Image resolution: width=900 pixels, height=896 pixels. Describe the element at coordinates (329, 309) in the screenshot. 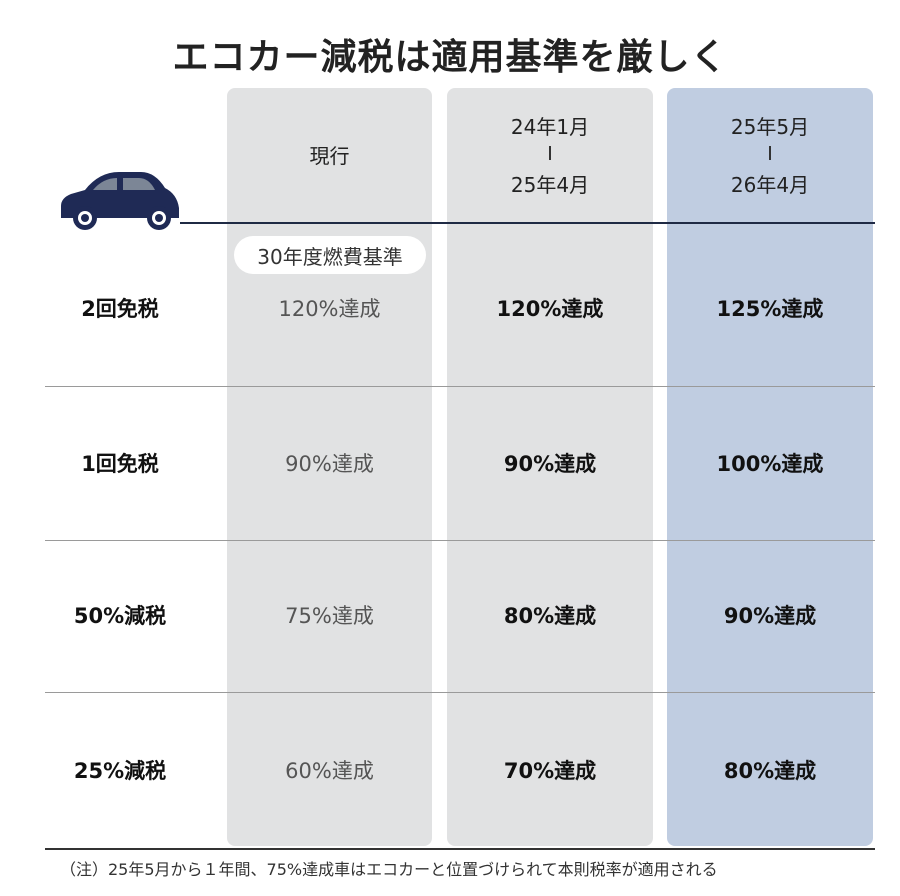

I see `cell-current: 120%達成` at that location.